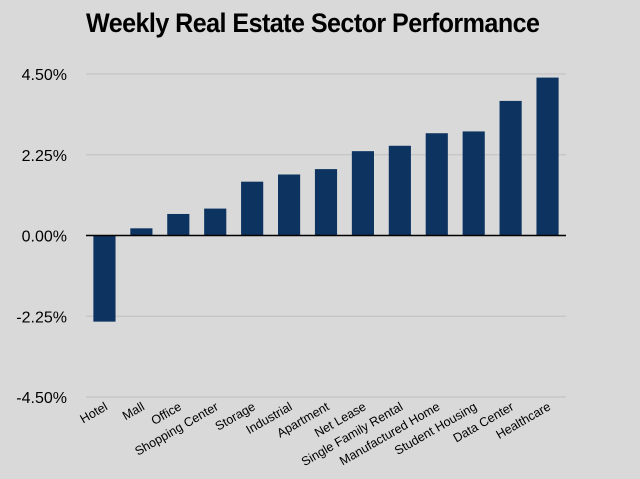 Image resolution: width=640 pixels, height=479 pixels. I want to click on y-tick-label: -2.25%, so click(41, 317).